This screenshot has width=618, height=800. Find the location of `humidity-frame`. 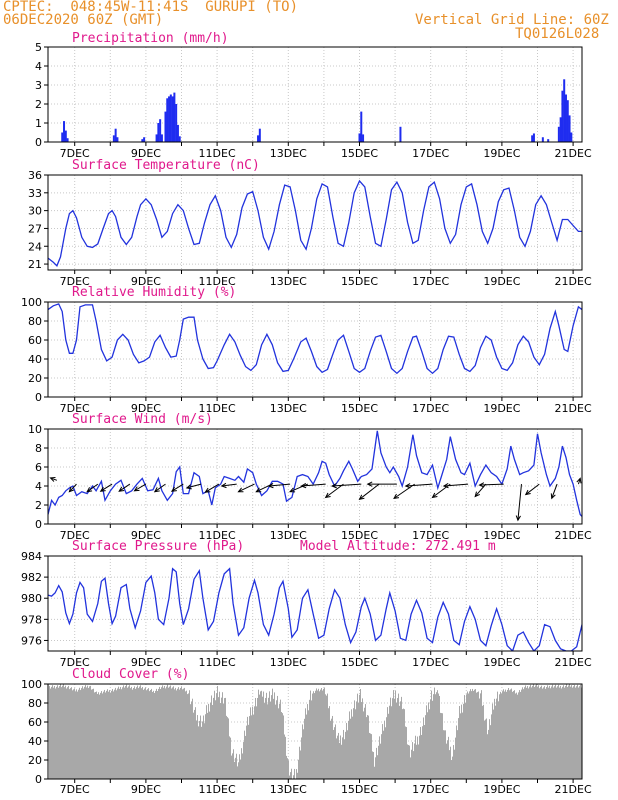

humidity-frame is located at coordinates (315, 349).